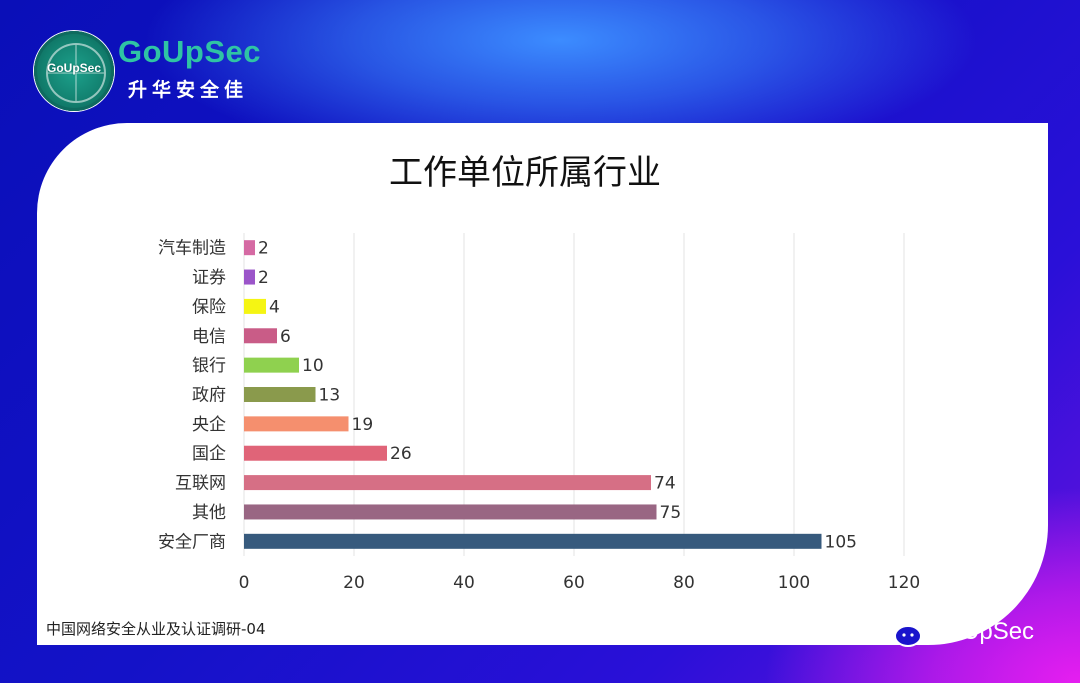 Image resolution: width=1080 pixels, height=683 pixels. Describe the element at coordinates (209, 425) in the screenshot. I see `y-category-label: 央企` at that location.